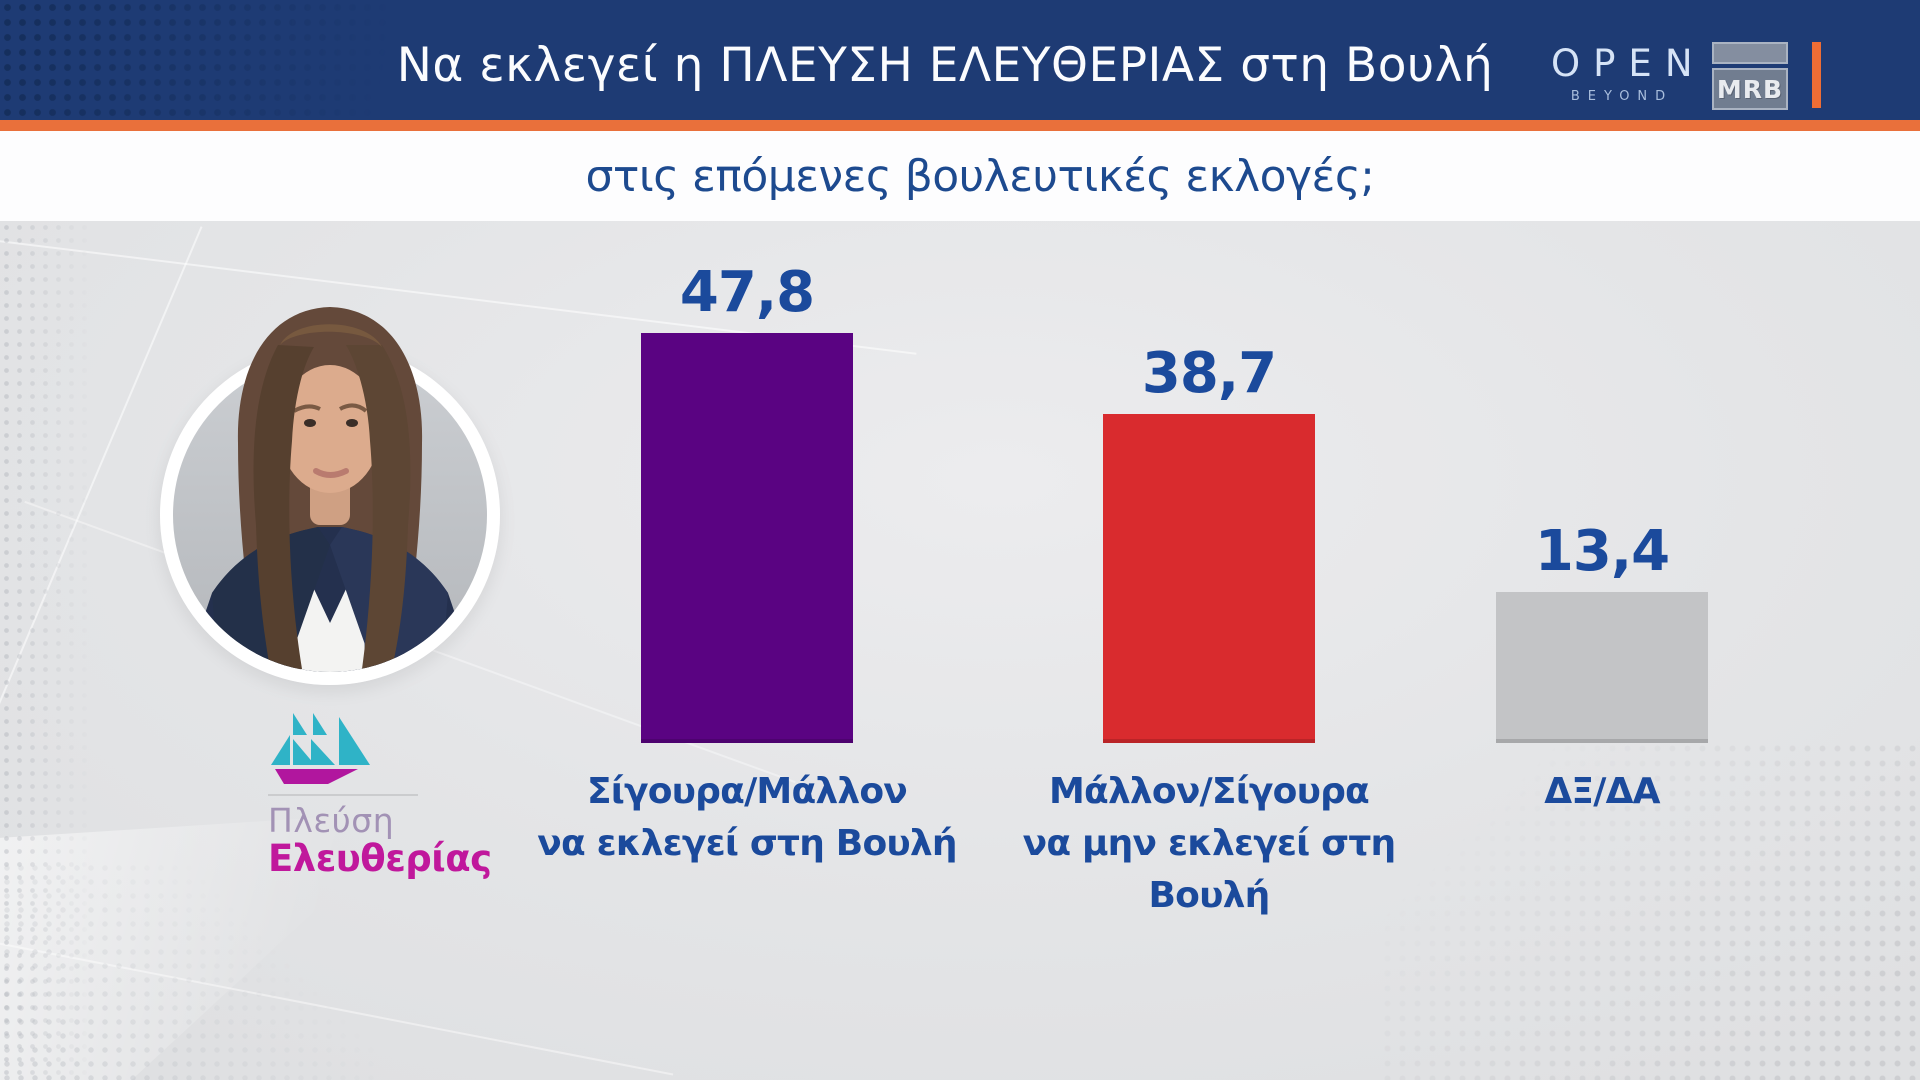  Describe the element at coordinates (747, 791) in the screenshot. I see `bar-label-line1: Σίγουρα/Μάλλον` at that location.